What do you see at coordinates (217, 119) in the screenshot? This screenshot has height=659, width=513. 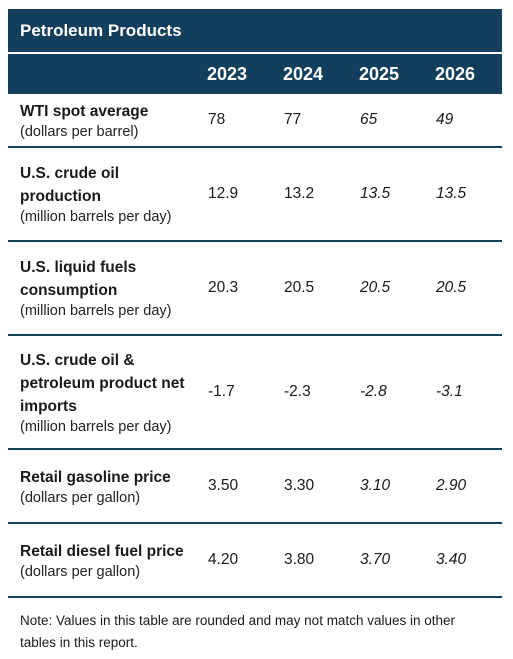 I see `value-cell: 78` at bounding box center [217, 119].